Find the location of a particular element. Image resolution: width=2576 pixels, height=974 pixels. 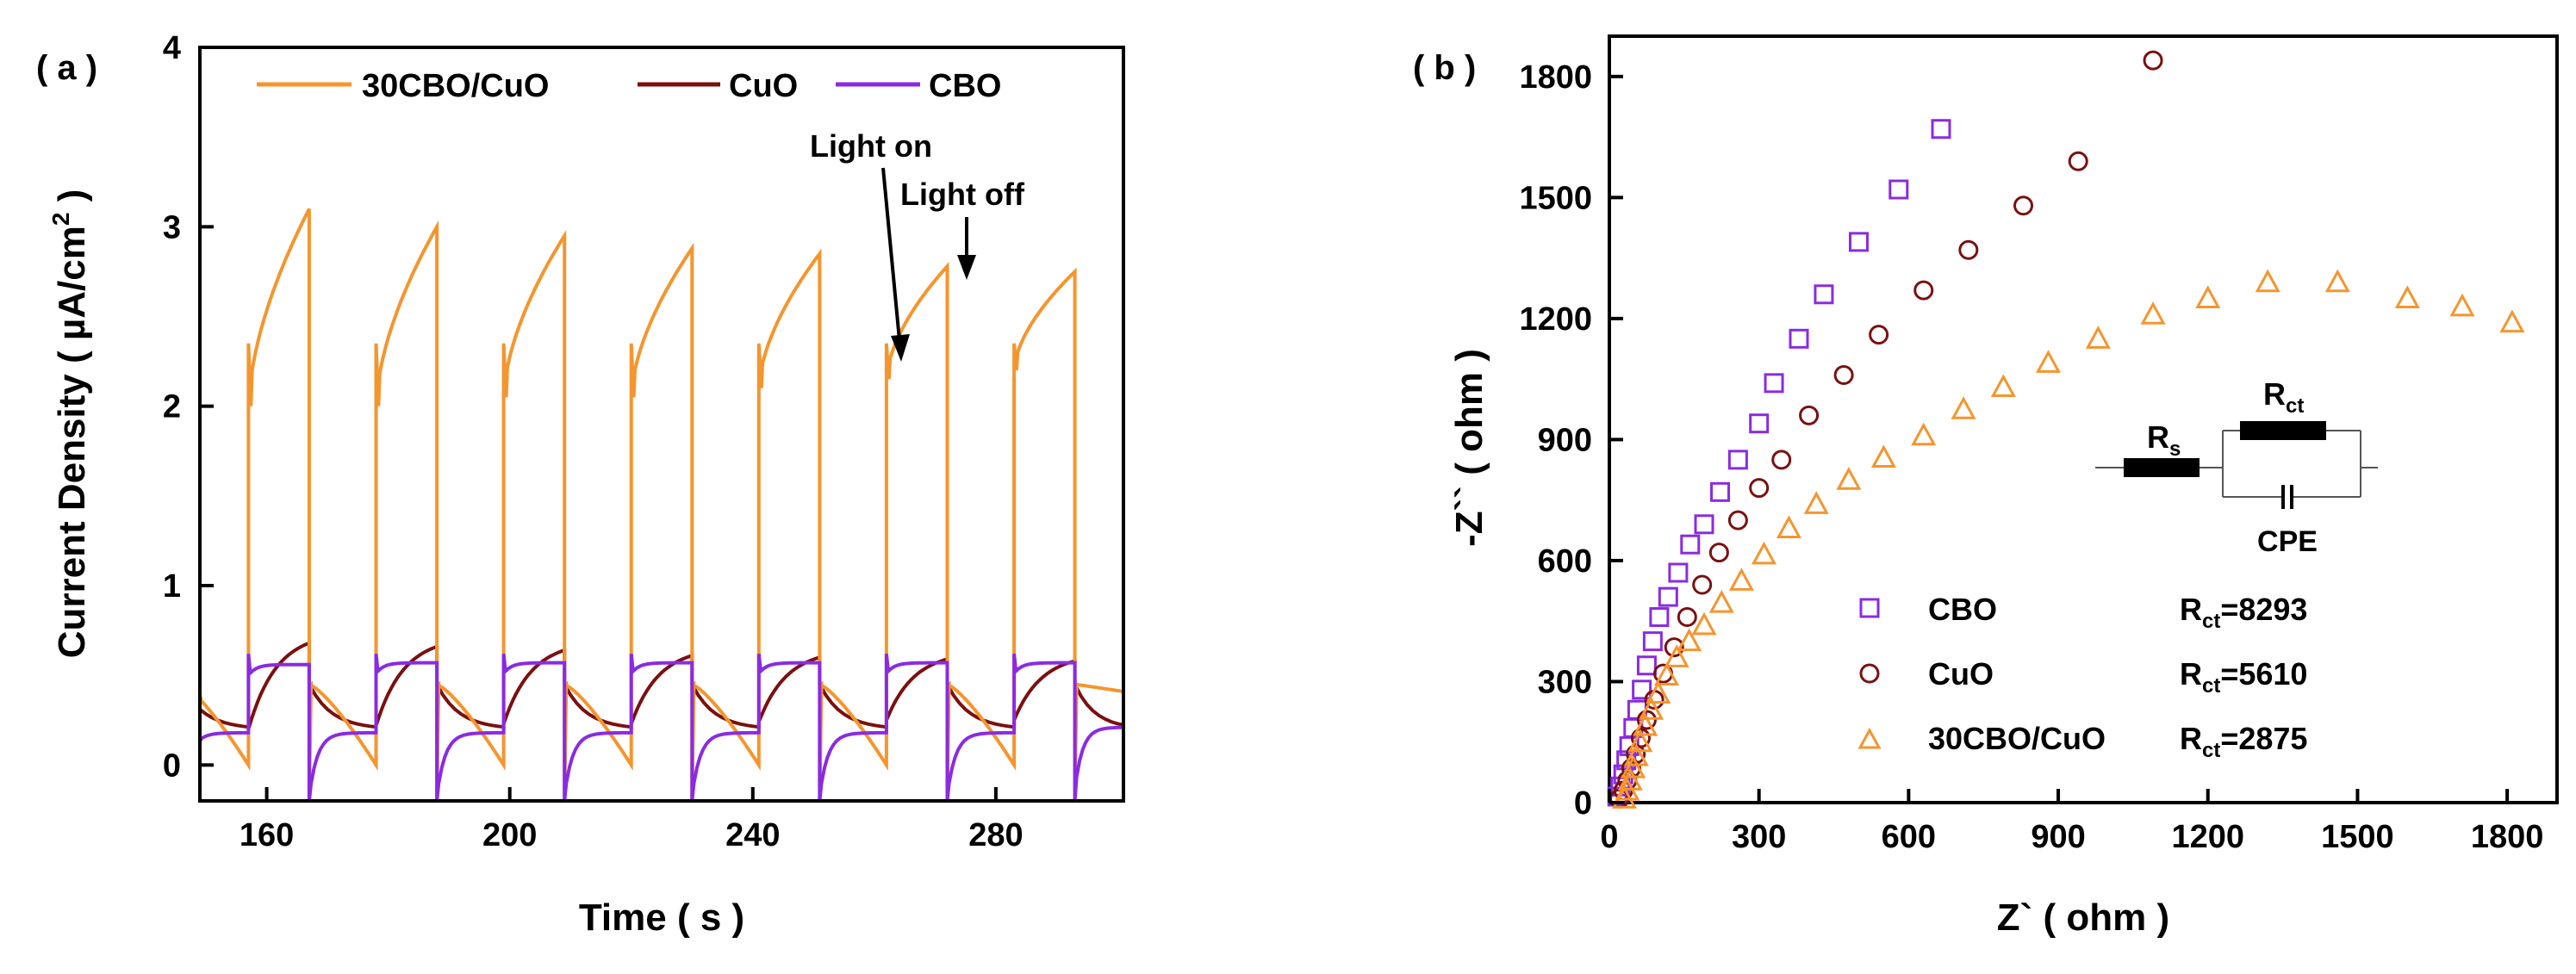

a-ytick-label-2: 2 is located at coordinates (172, 407).